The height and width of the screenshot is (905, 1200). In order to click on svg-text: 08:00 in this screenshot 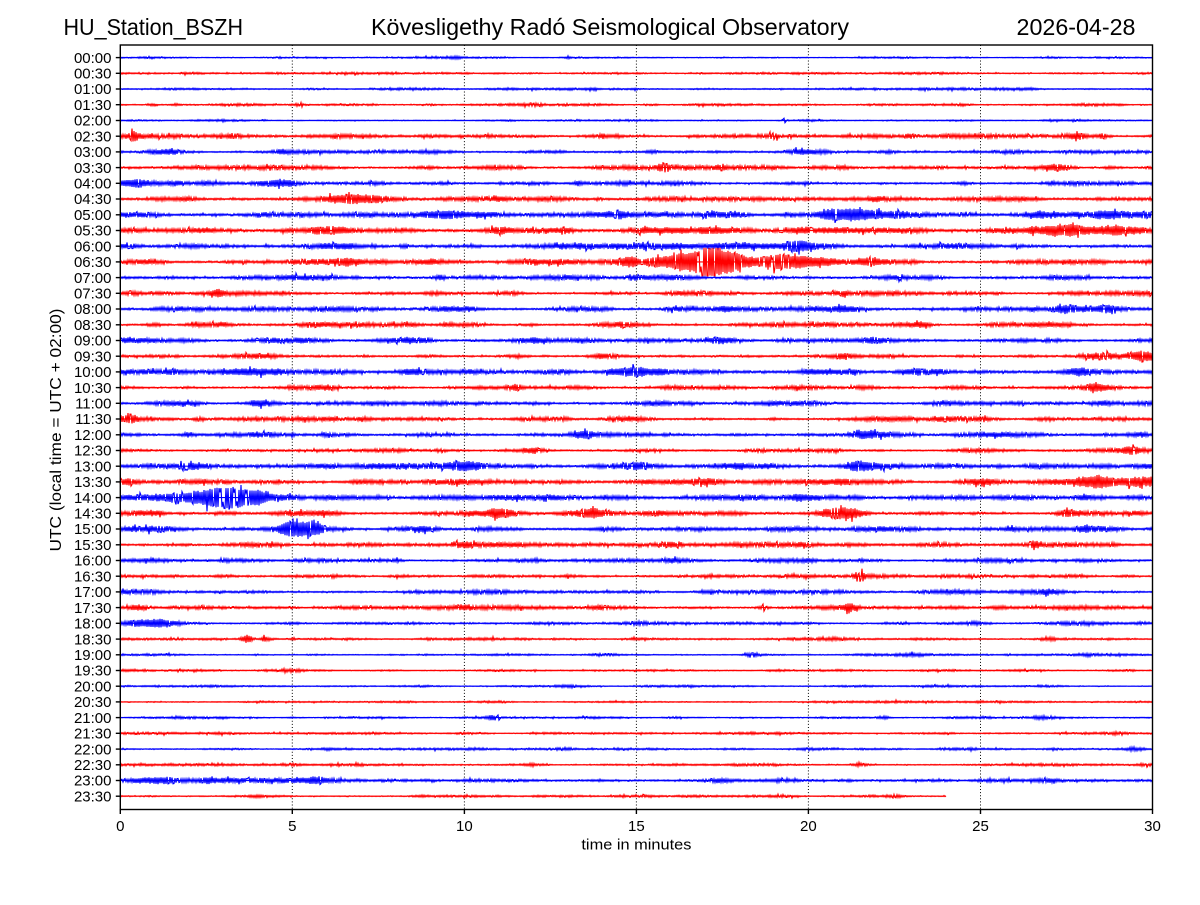, I will do `click(93, 309)`.